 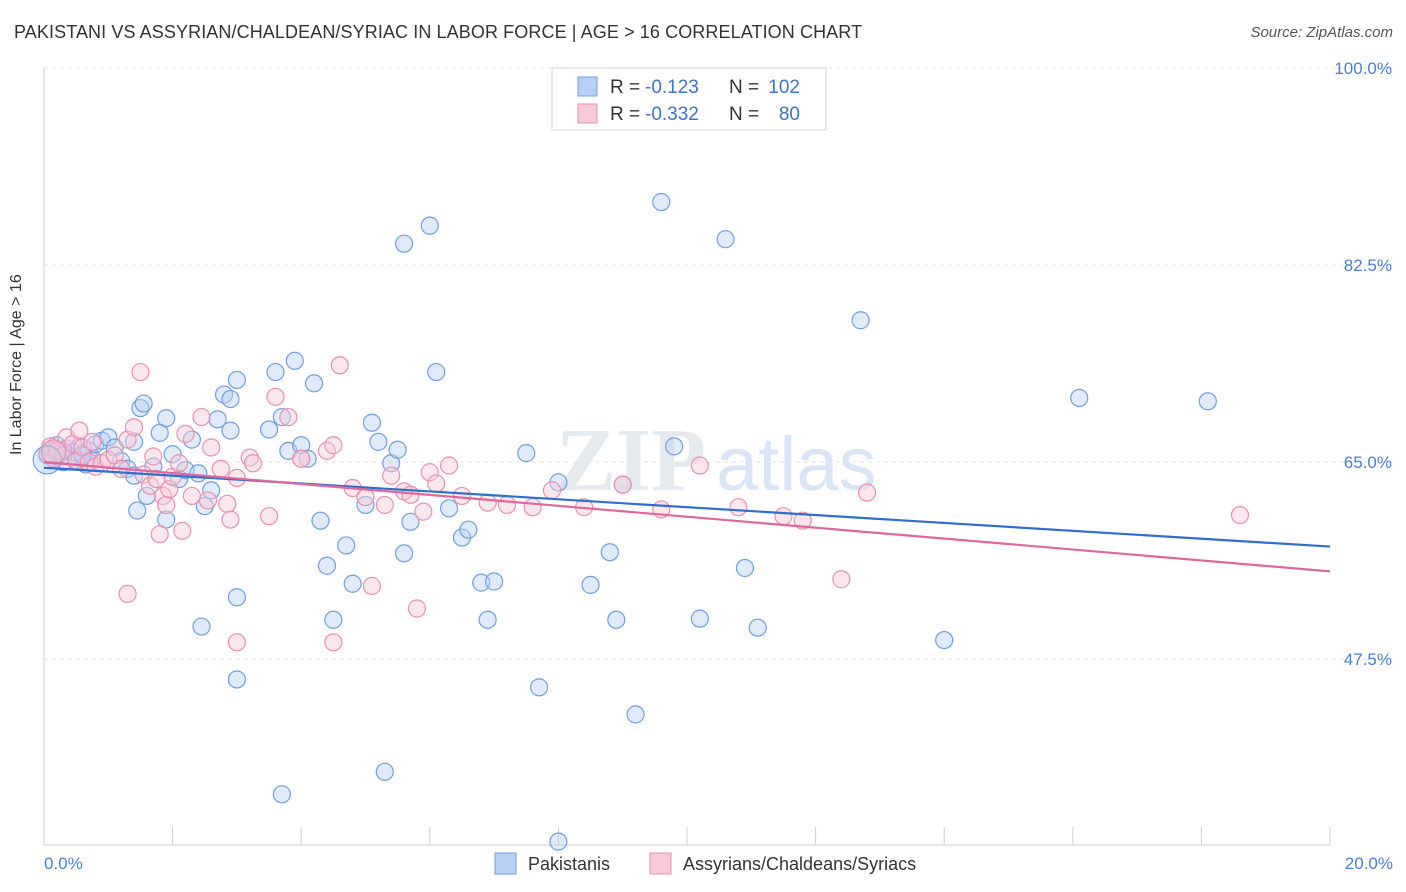 What do you see at coordinates (16, 364) in the screenshot?
I see `y-axis-label: In Labor Force | Age > 16` at bounding box center [16, 364].